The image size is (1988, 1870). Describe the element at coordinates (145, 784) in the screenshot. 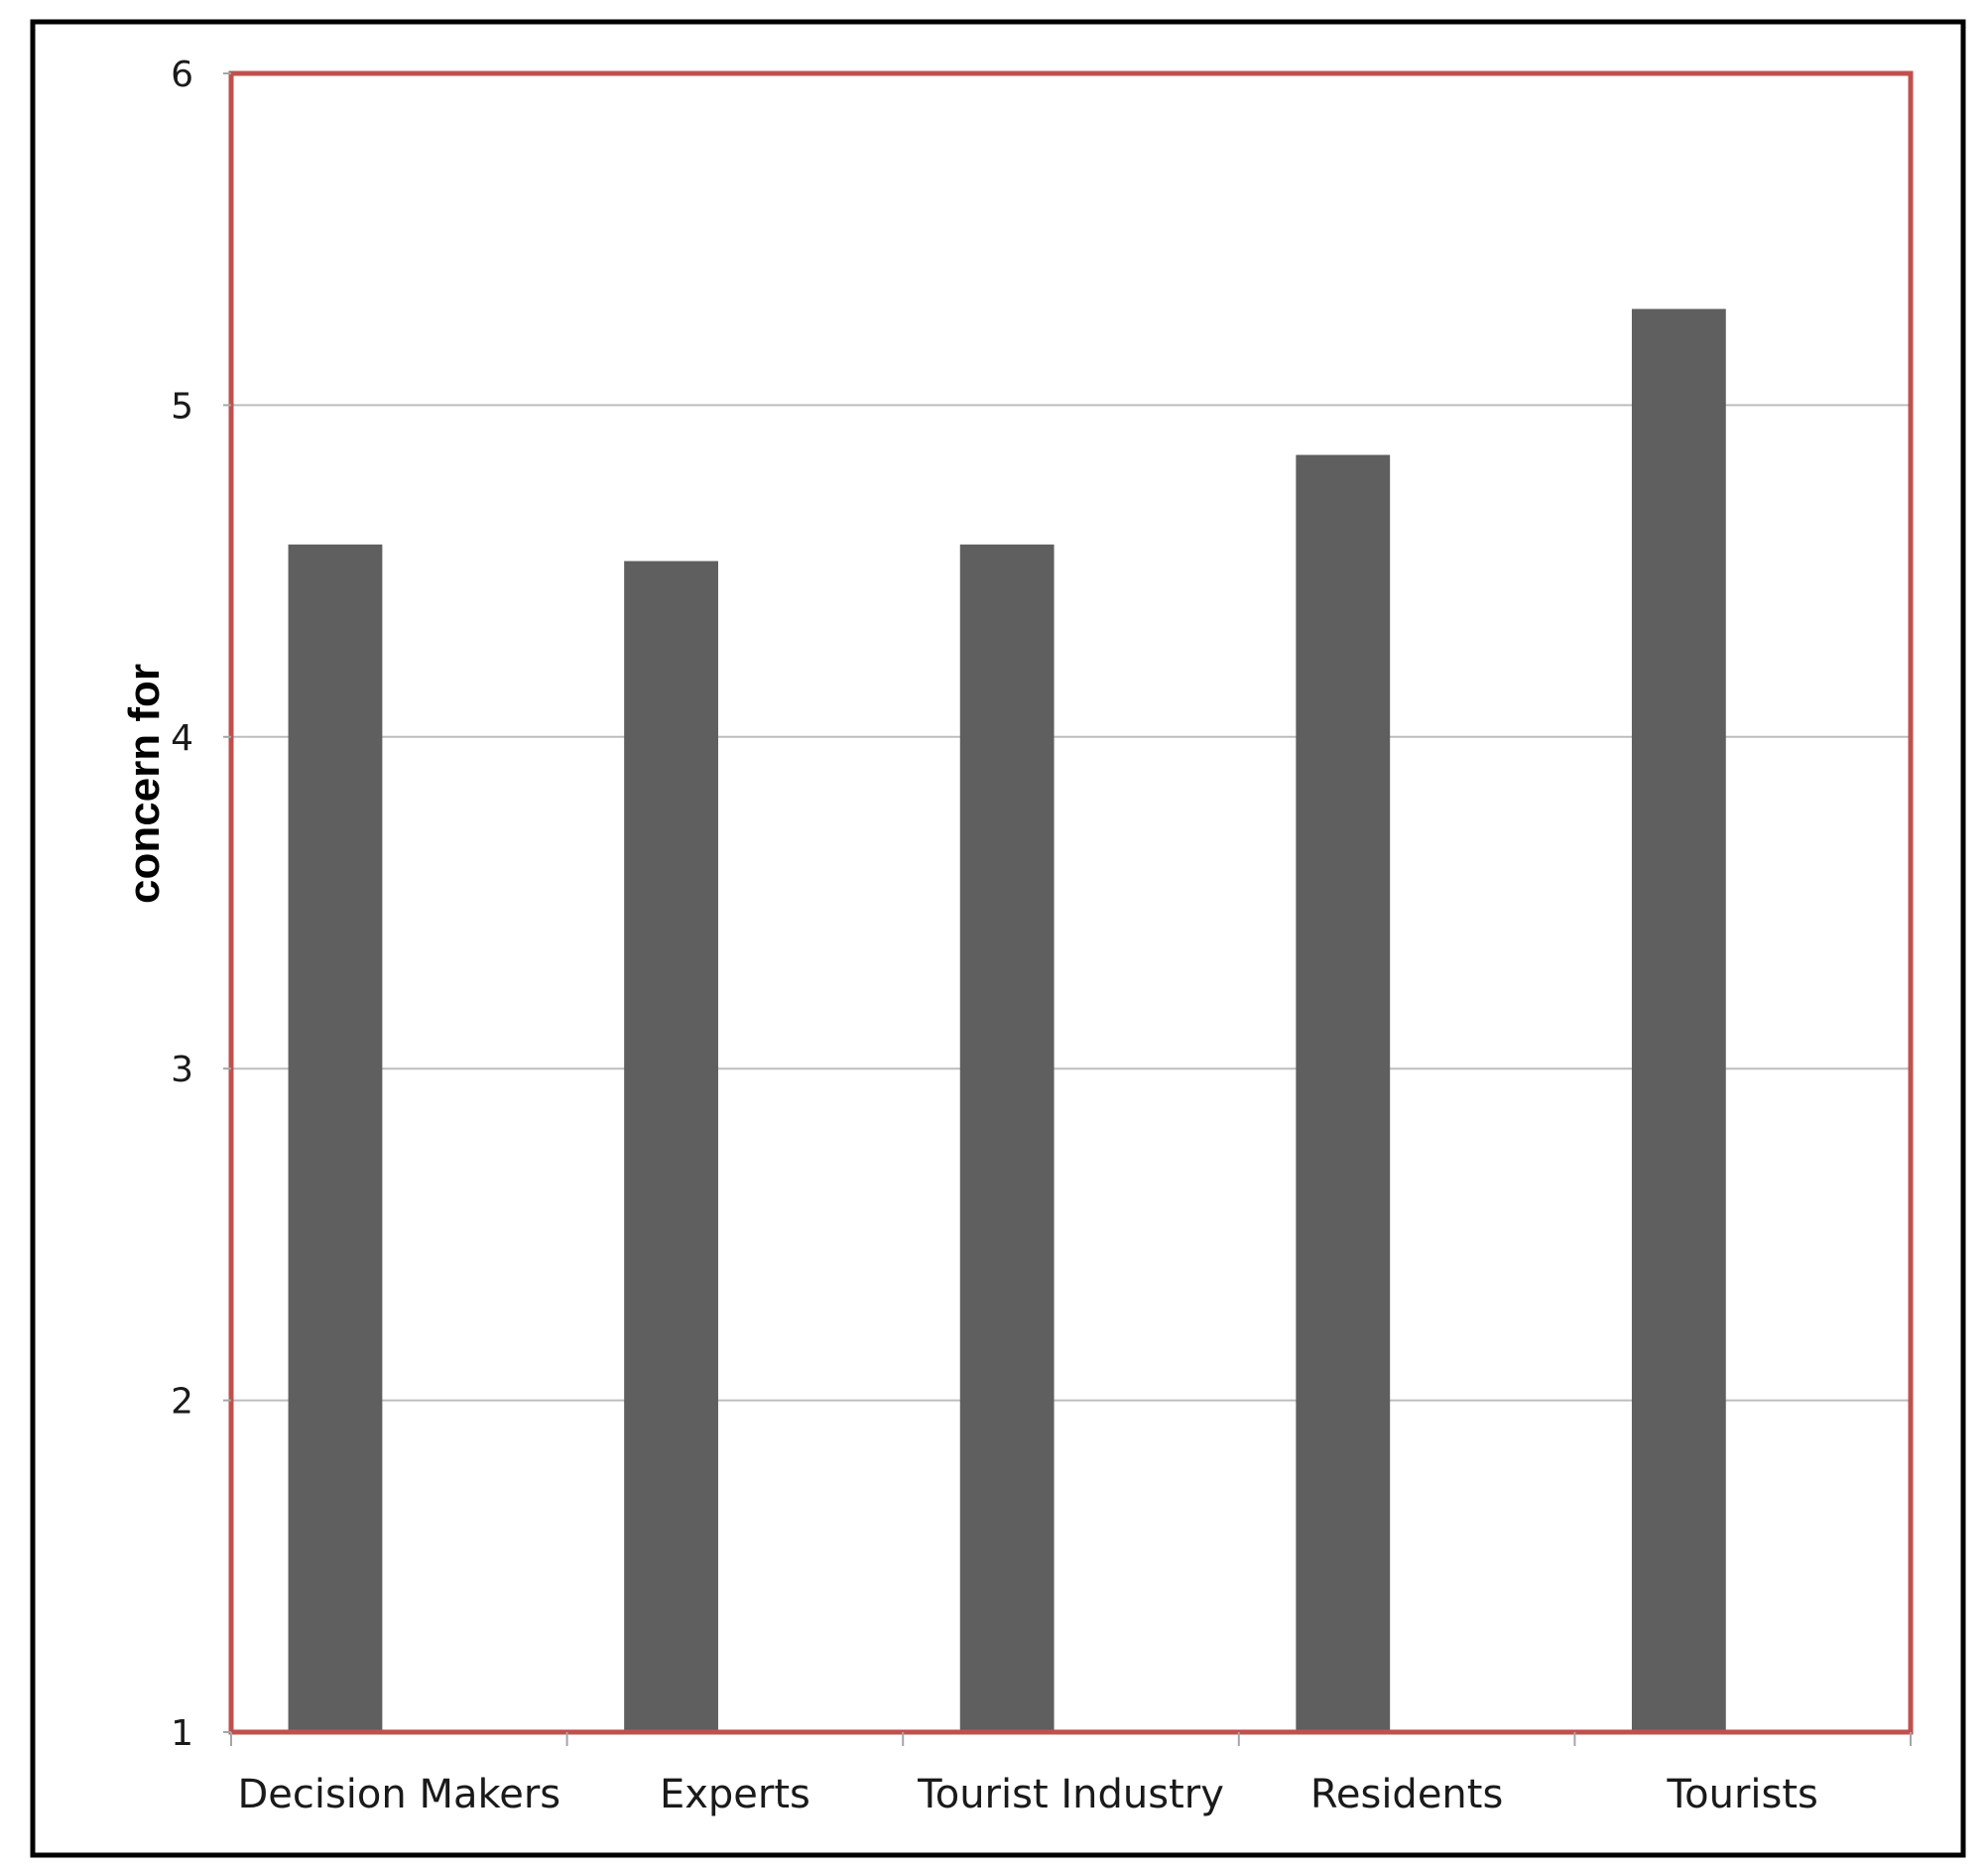

I see `y-axis-title: concern for` at that location.